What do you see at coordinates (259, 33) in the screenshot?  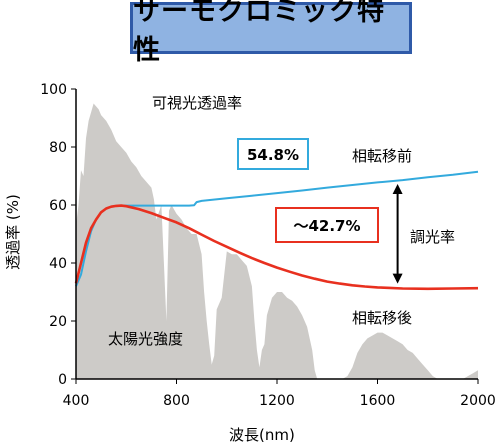 I see `chart-title: サーモクロミック特性` at bounding box center [259, 33].